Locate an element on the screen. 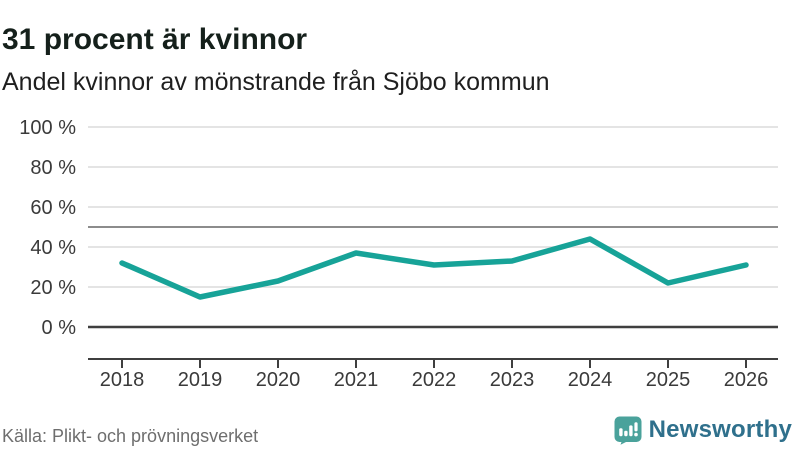 The height and width of the screenshot is (450, 800). source-note: Källa: Plikt- och prövningsverket is located at coordinates (130, 436).